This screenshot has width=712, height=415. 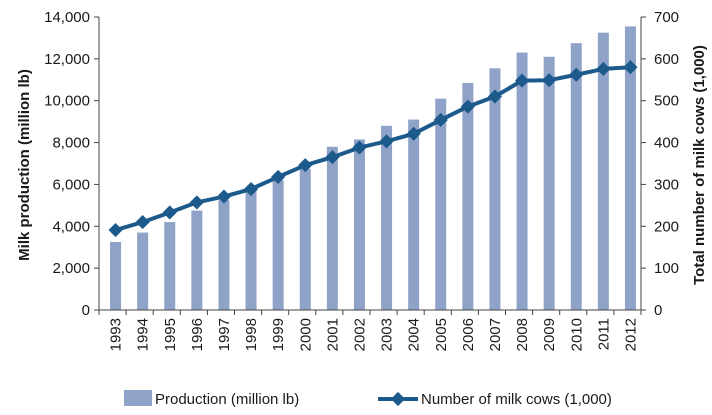 What do you see at coordinates (414, 334) in the screenshot?
I see `x-tick-label: 2004` at bounding box center [414, 334].